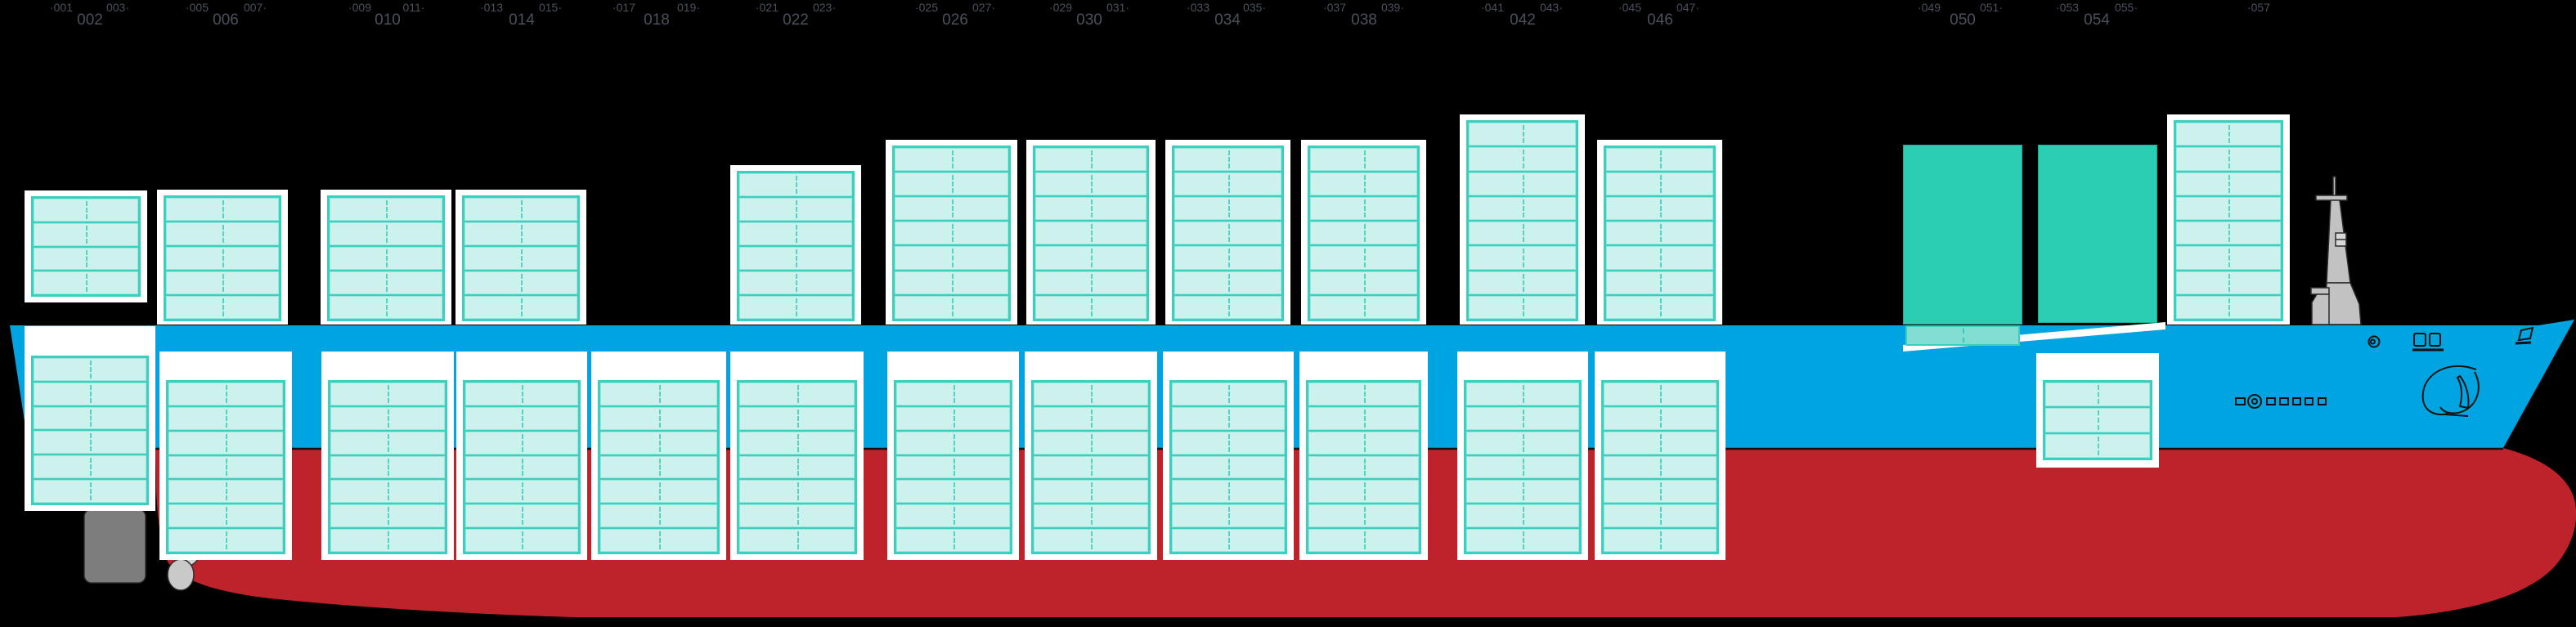 The height and width of the screenshot is (627, 2576). I want to click on bay-010-above-deck-stack, so click(386, 257).